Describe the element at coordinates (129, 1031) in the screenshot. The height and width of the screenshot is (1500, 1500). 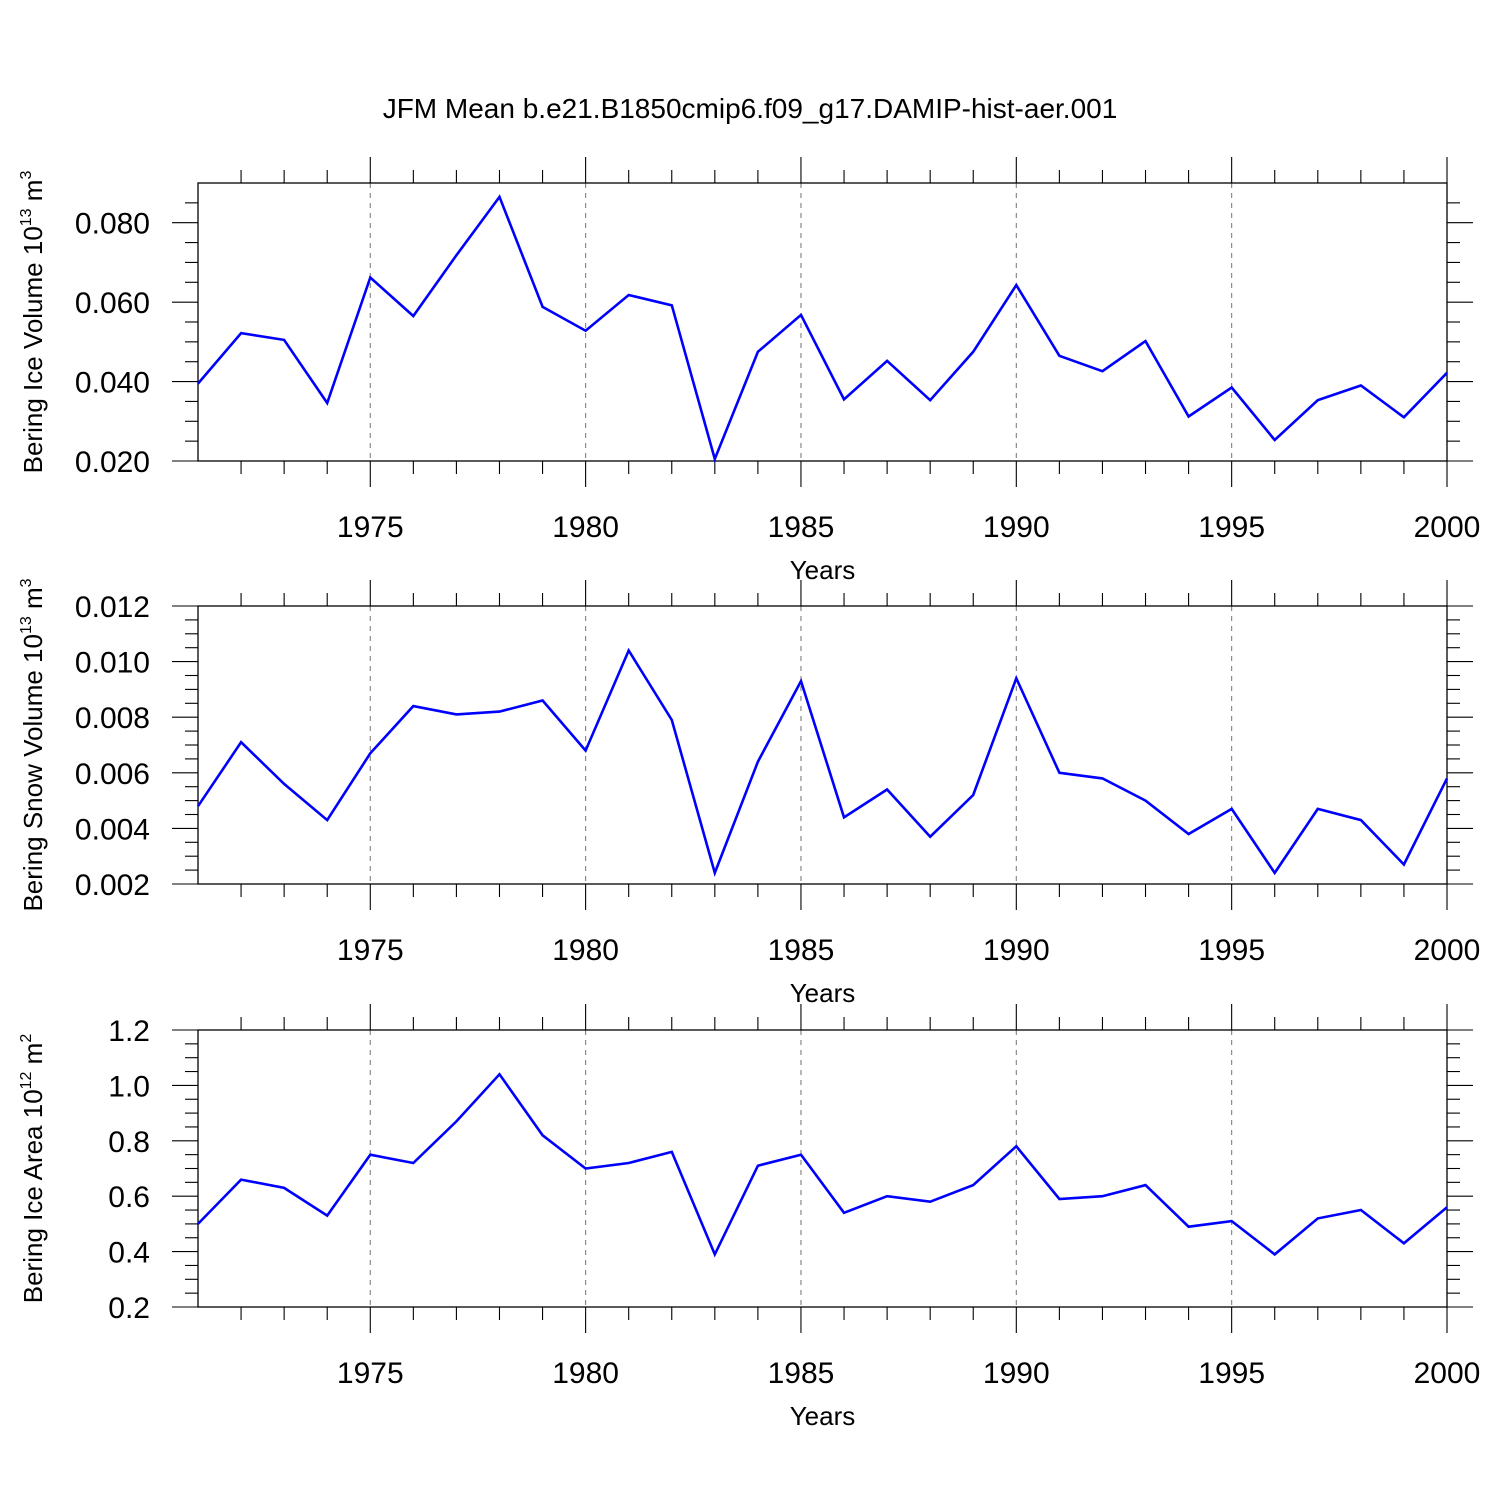
I see `y-tick-label: 1.2` at that location.